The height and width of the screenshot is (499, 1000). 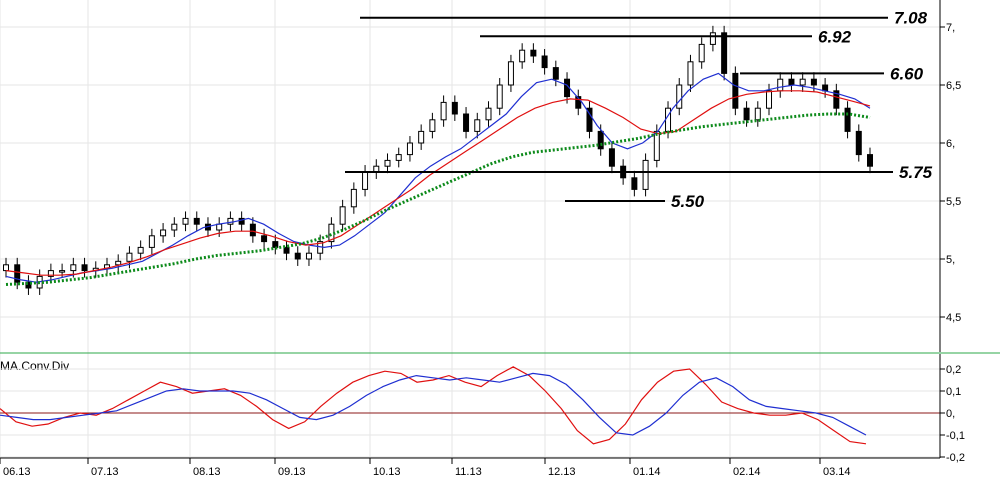 What do you see at coordinates (34, 366) in the screenshot?
I see `macd-title: MA.Conv.Div` at bounding box center [34, 366].